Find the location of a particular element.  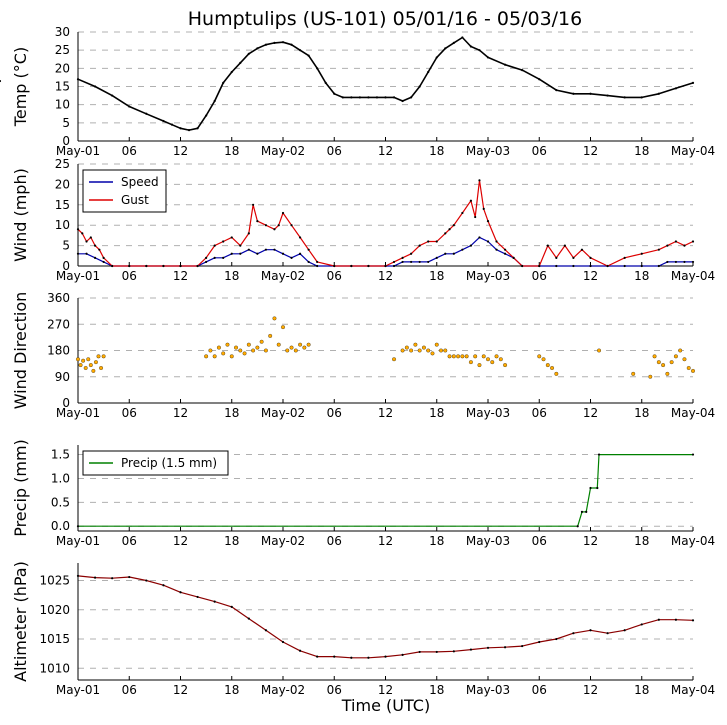

x-tick-label: May-02 is located at coordinates (283, 413).